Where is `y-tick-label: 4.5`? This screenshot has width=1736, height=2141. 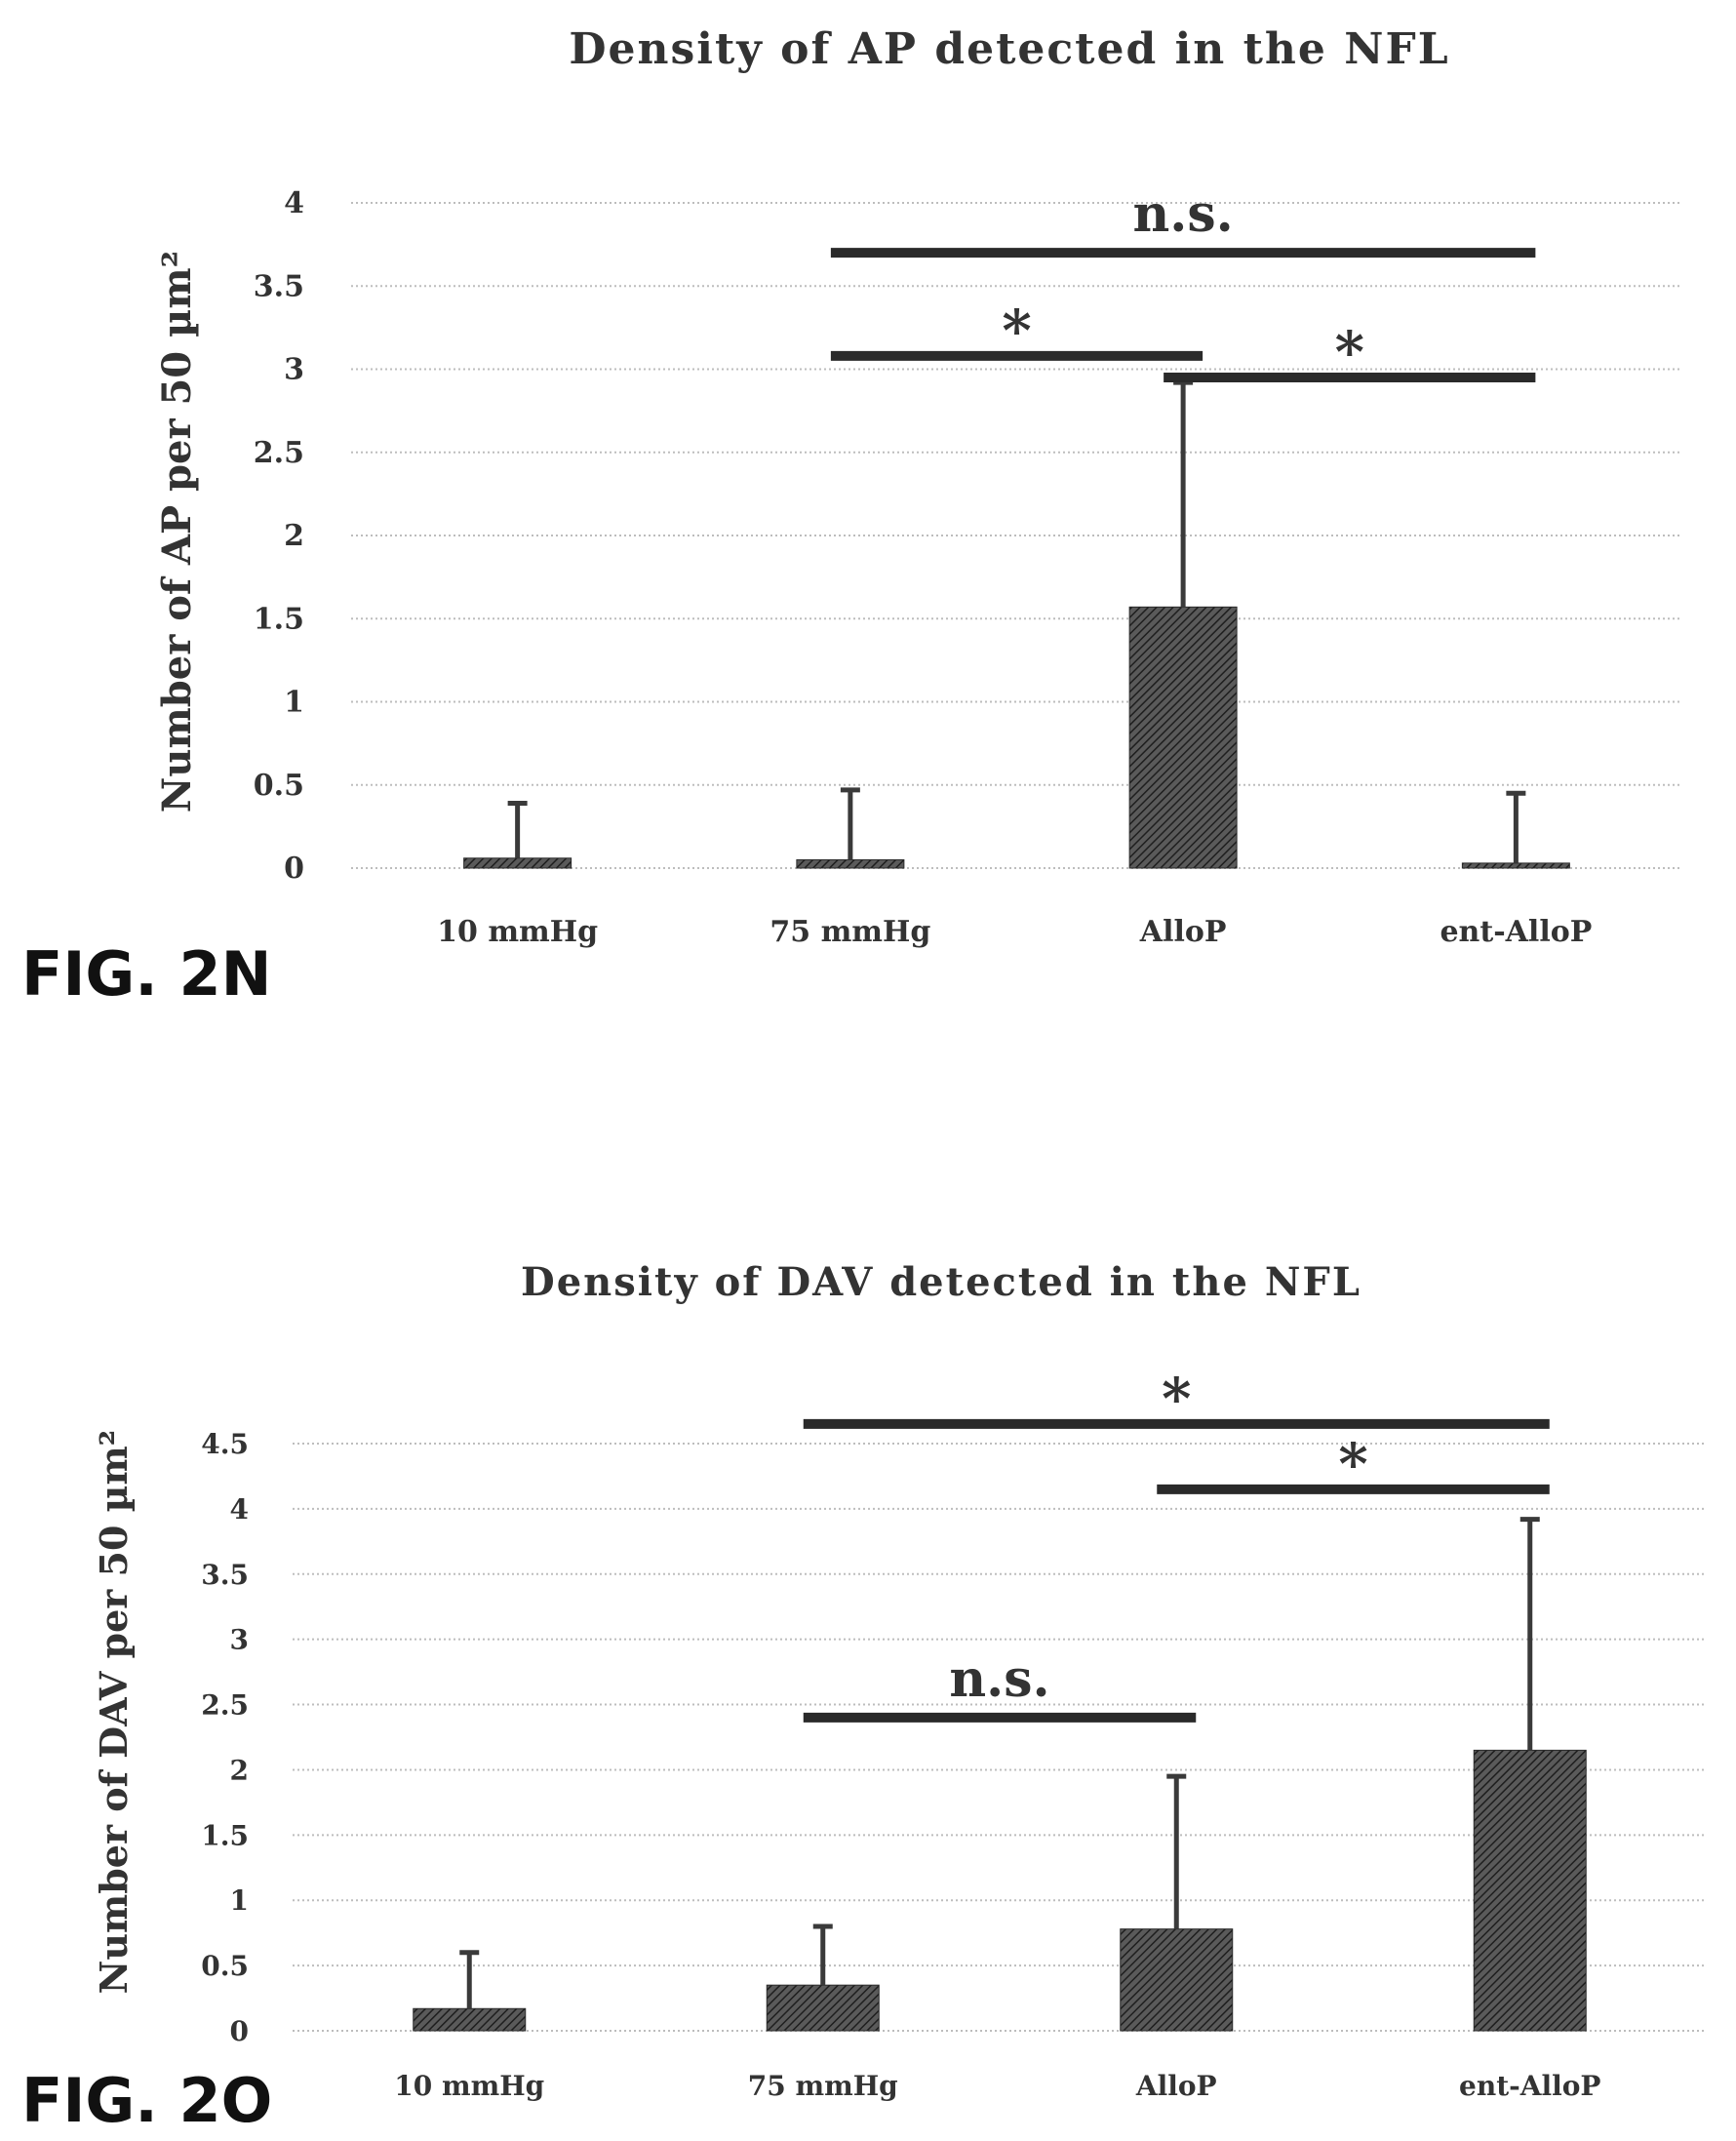
y-tick-label: 4.5 is located at coordinates (225, 1444).